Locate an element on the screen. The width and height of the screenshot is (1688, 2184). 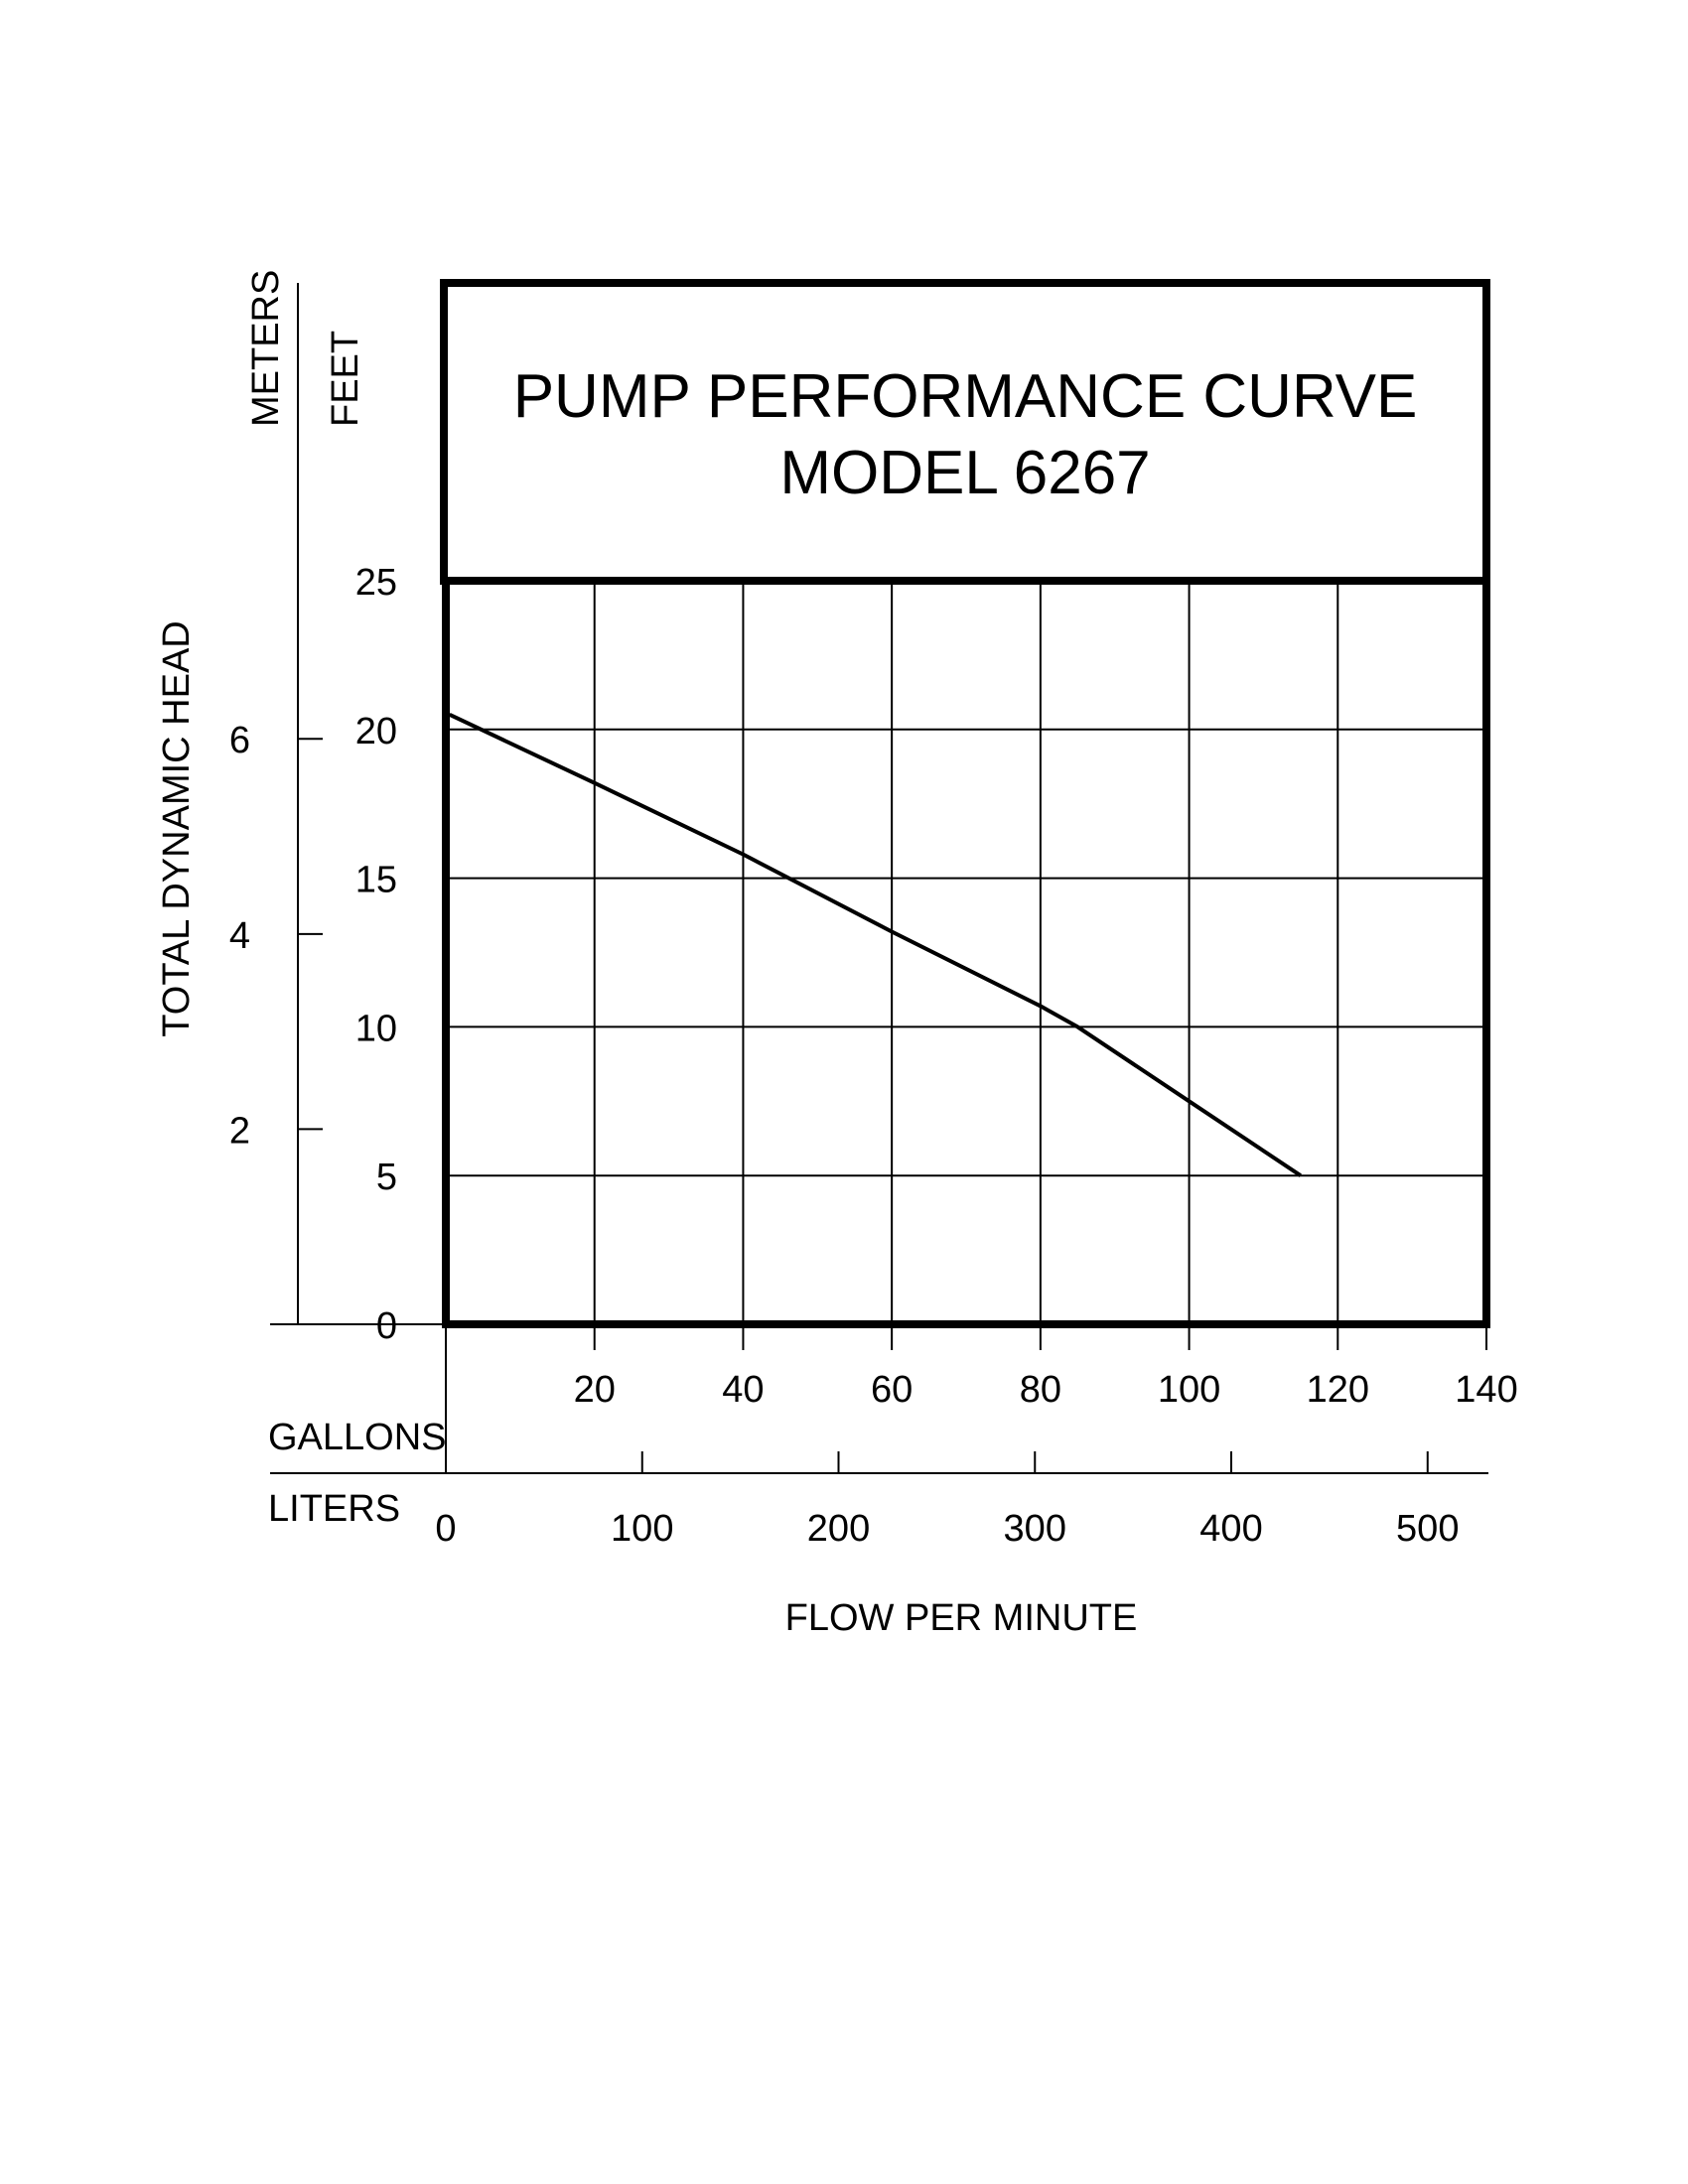
title-box: PUMP PERFORMANCE CURVE MODEL 6267 is located at coordinates (965, 432).